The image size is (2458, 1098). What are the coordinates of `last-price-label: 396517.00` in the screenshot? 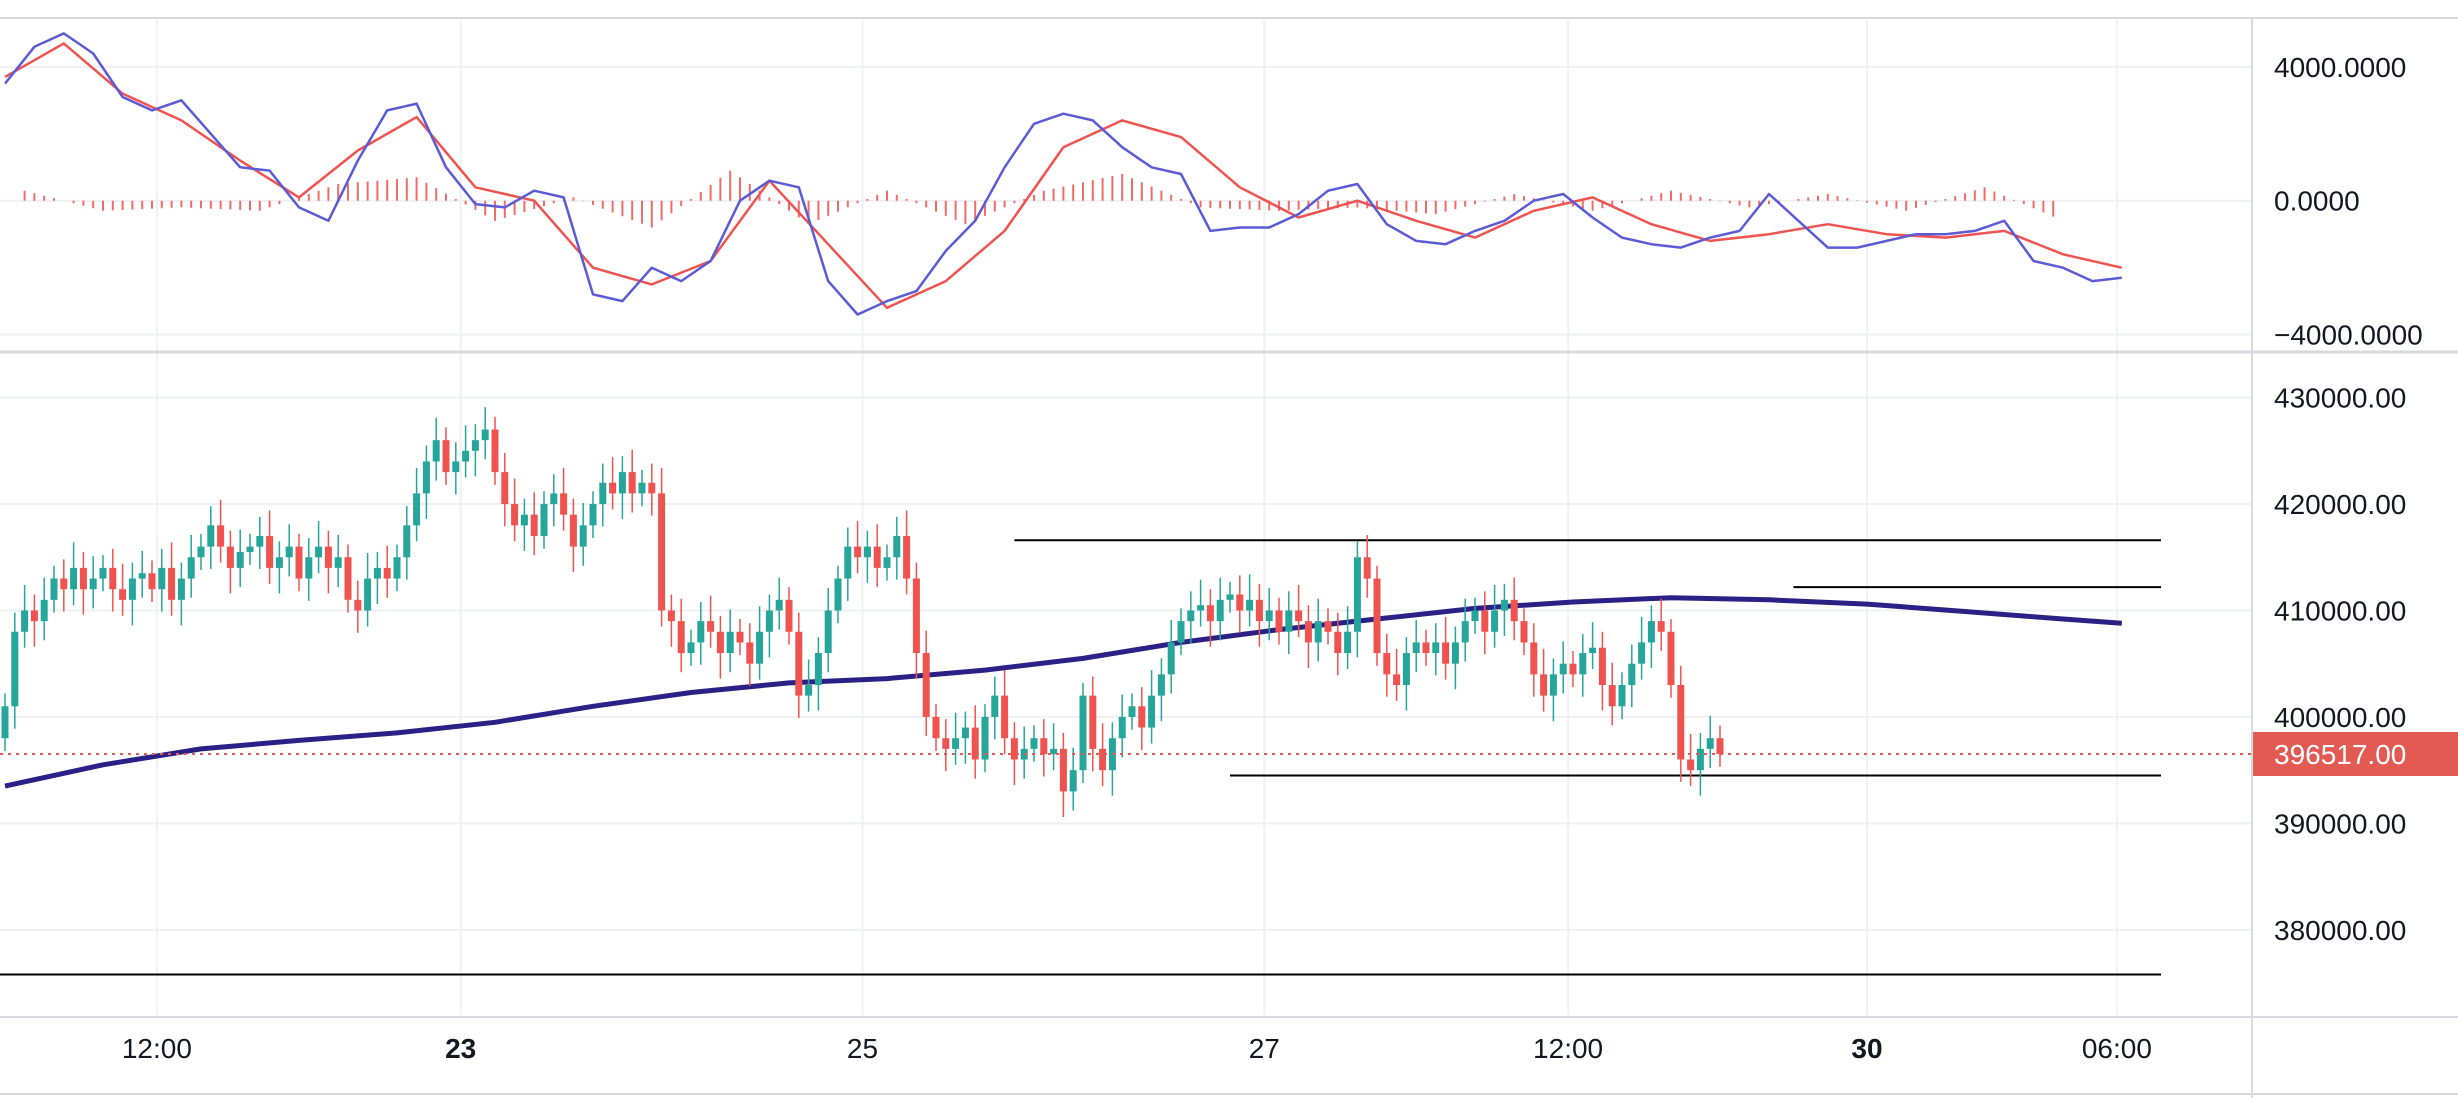 It's located at (2340, 754).